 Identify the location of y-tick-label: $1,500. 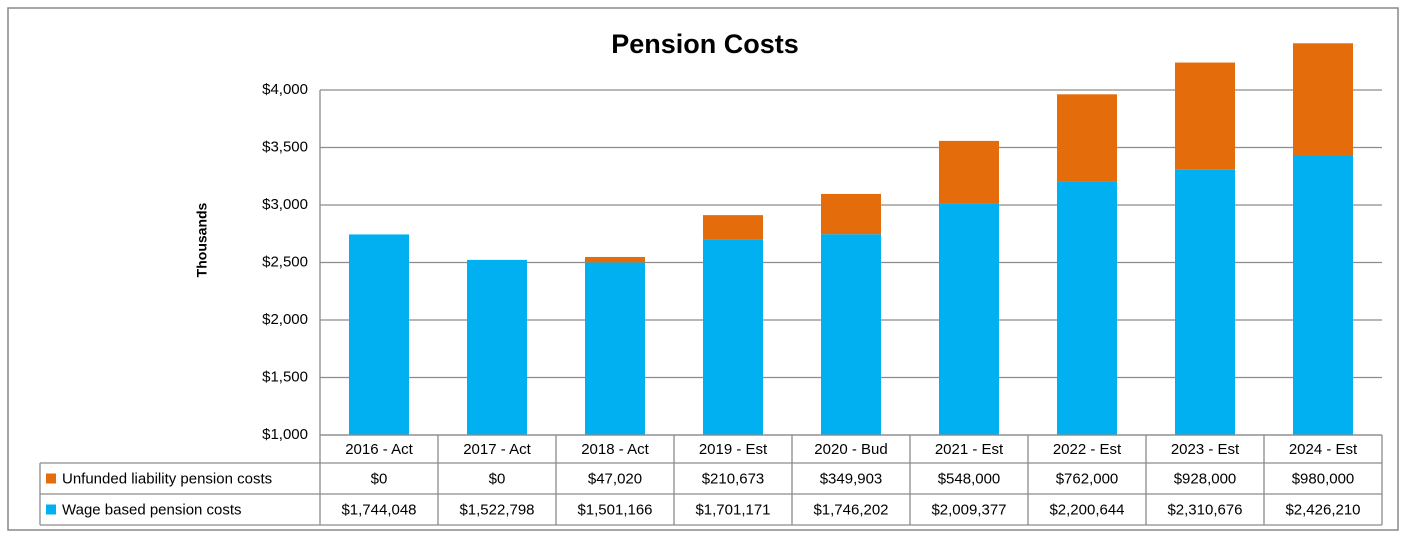
(285, 376).